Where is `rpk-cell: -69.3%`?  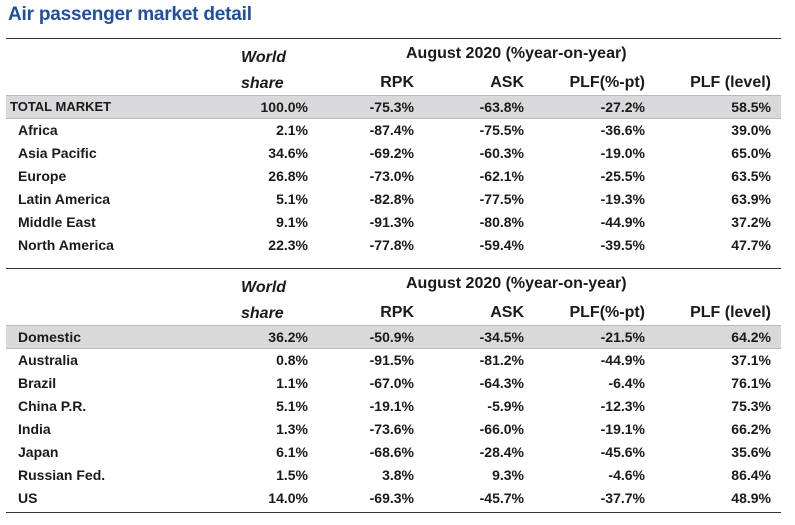
rpk-cell: -69.3% is located at coordinates (391, 498).